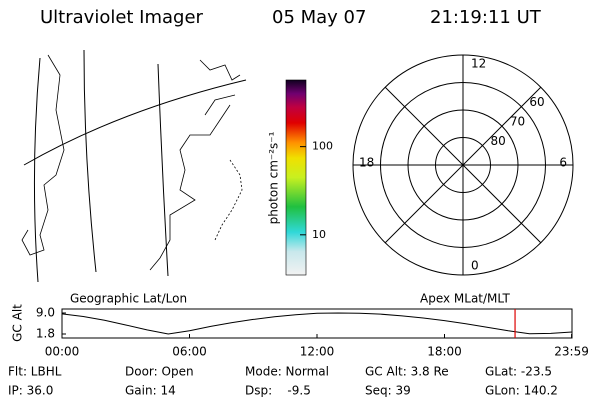 This screenshot has height=400, width=600. Describe the element at coordinates (571, 352) in the screenshot. I see `x-tick-label: 23:59` at that location.